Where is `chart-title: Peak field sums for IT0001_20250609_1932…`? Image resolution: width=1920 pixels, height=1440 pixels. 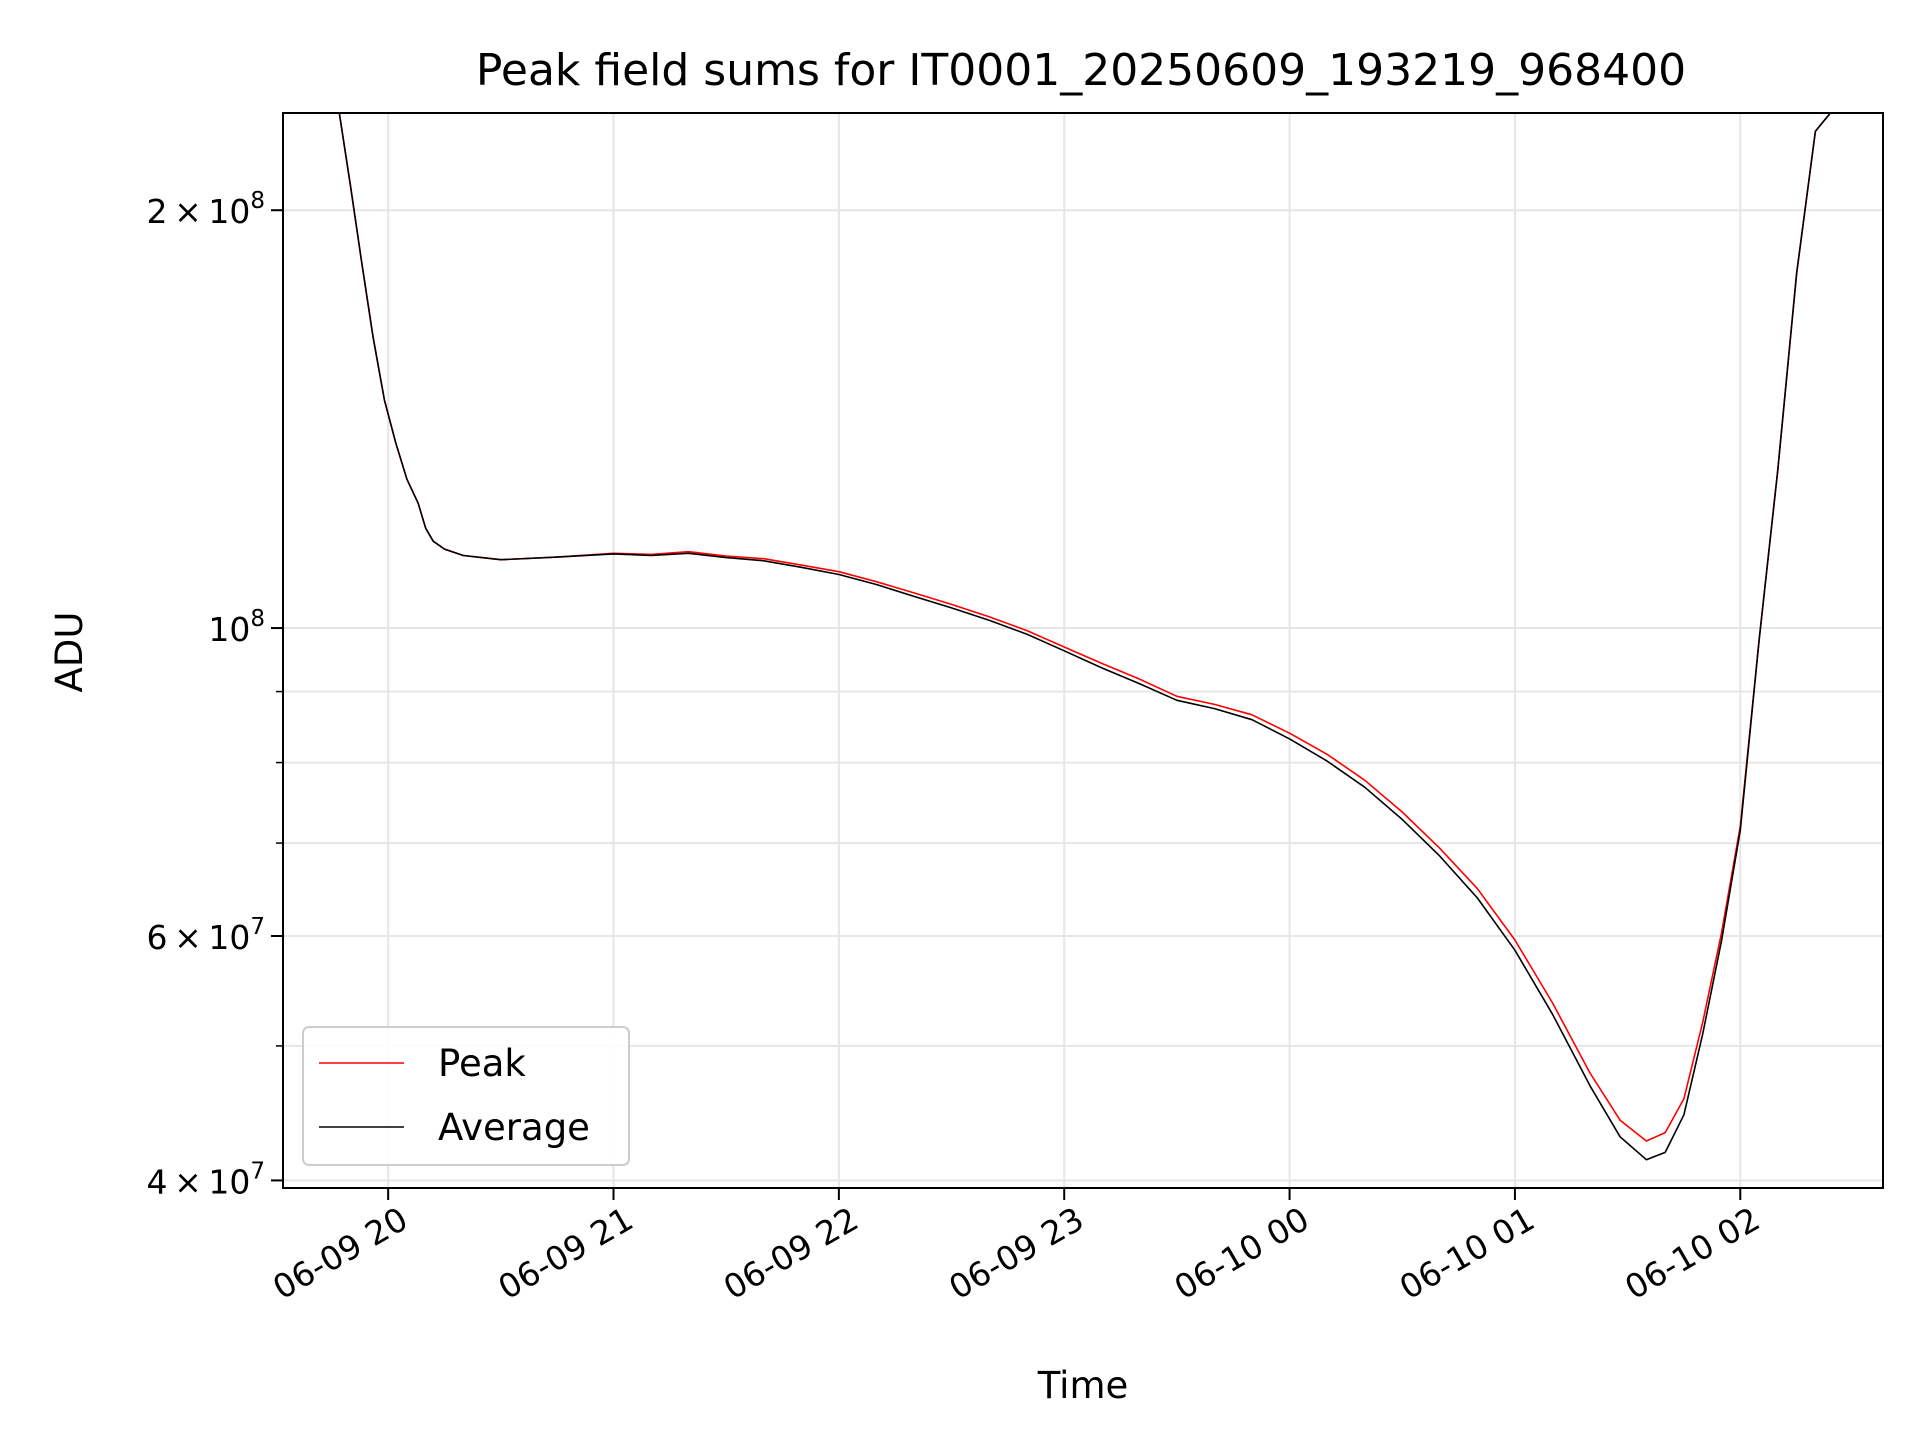
chart-title: Peak field sums for IT0001_20250609_1932… is located at coordinates (1081, 70).